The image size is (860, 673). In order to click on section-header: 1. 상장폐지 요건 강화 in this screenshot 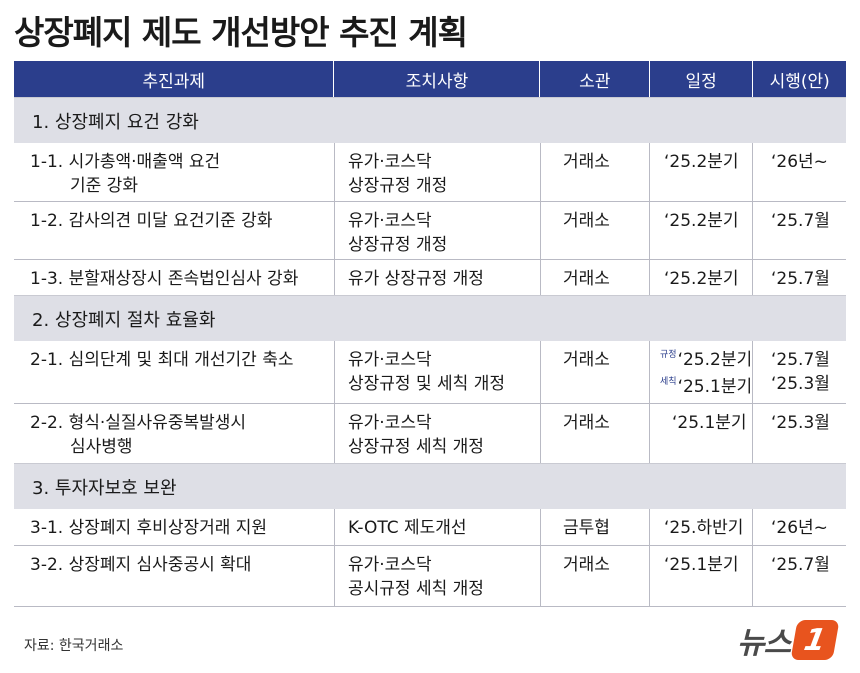, I will do `click(430, 120)`.